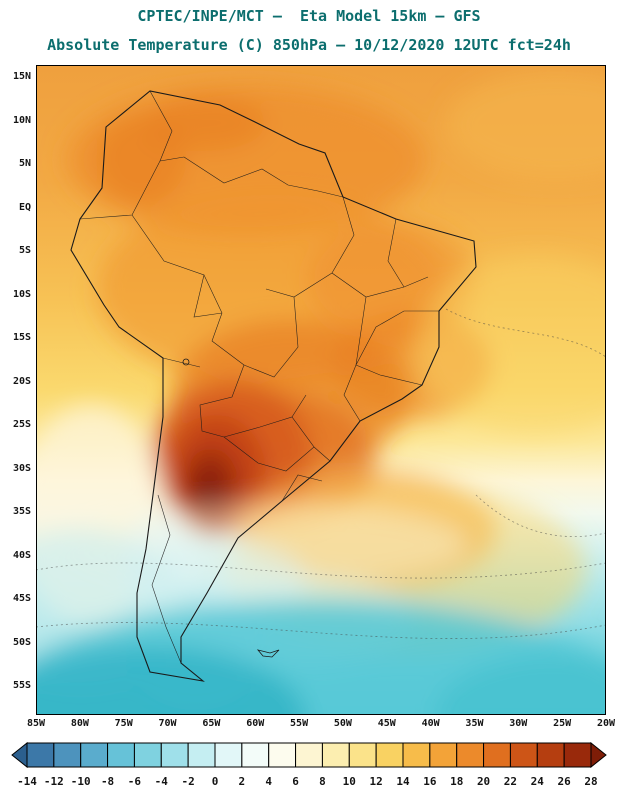 This screenshot has width=618, height=800. I want to click on lon-tick-80W: 80W, so click(79, 723).